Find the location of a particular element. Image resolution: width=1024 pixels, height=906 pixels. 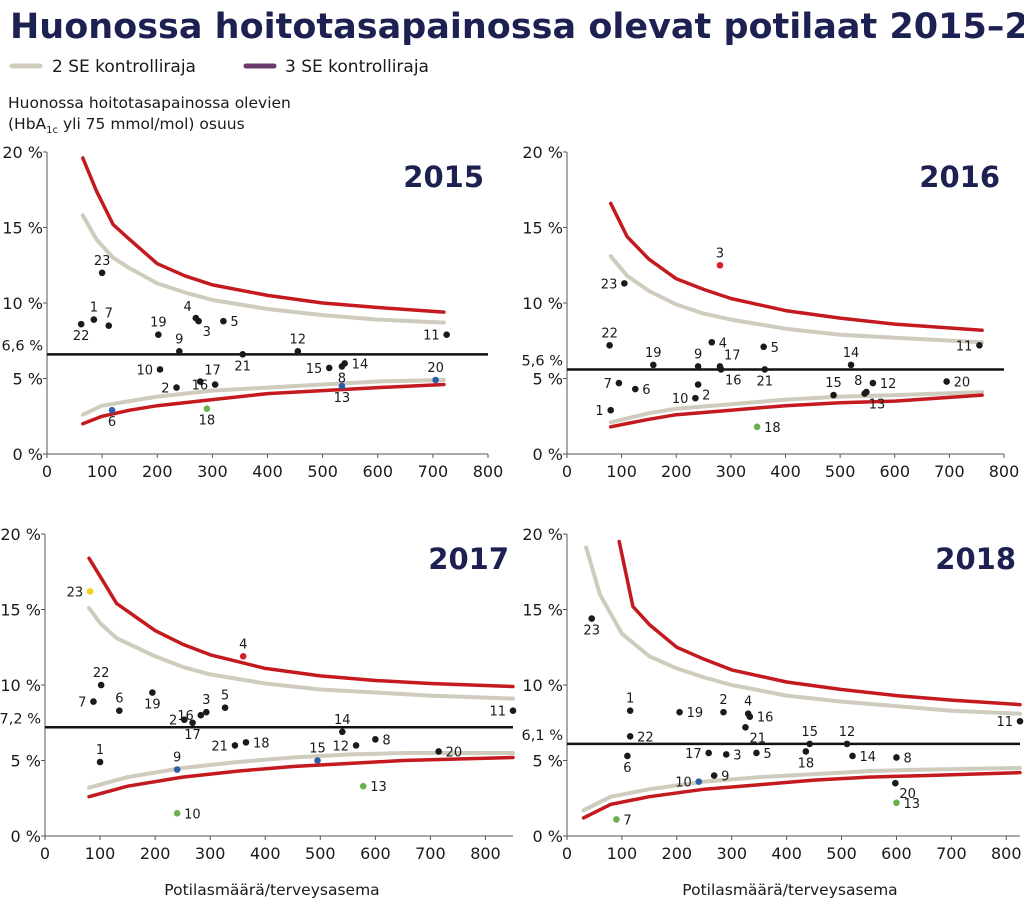

data-point-label: 12 is located at coordinates (847, 732).